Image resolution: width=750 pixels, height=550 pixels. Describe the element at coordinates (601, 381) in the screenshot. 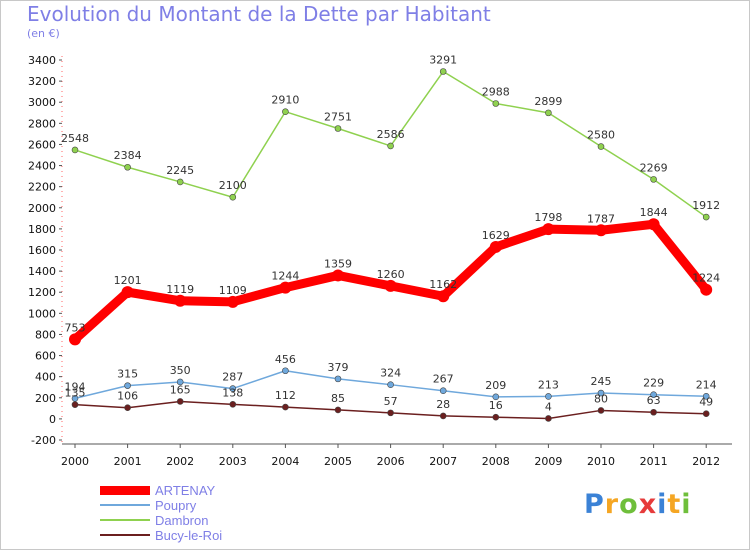

I see `data-label-poupry: 245` at that location.